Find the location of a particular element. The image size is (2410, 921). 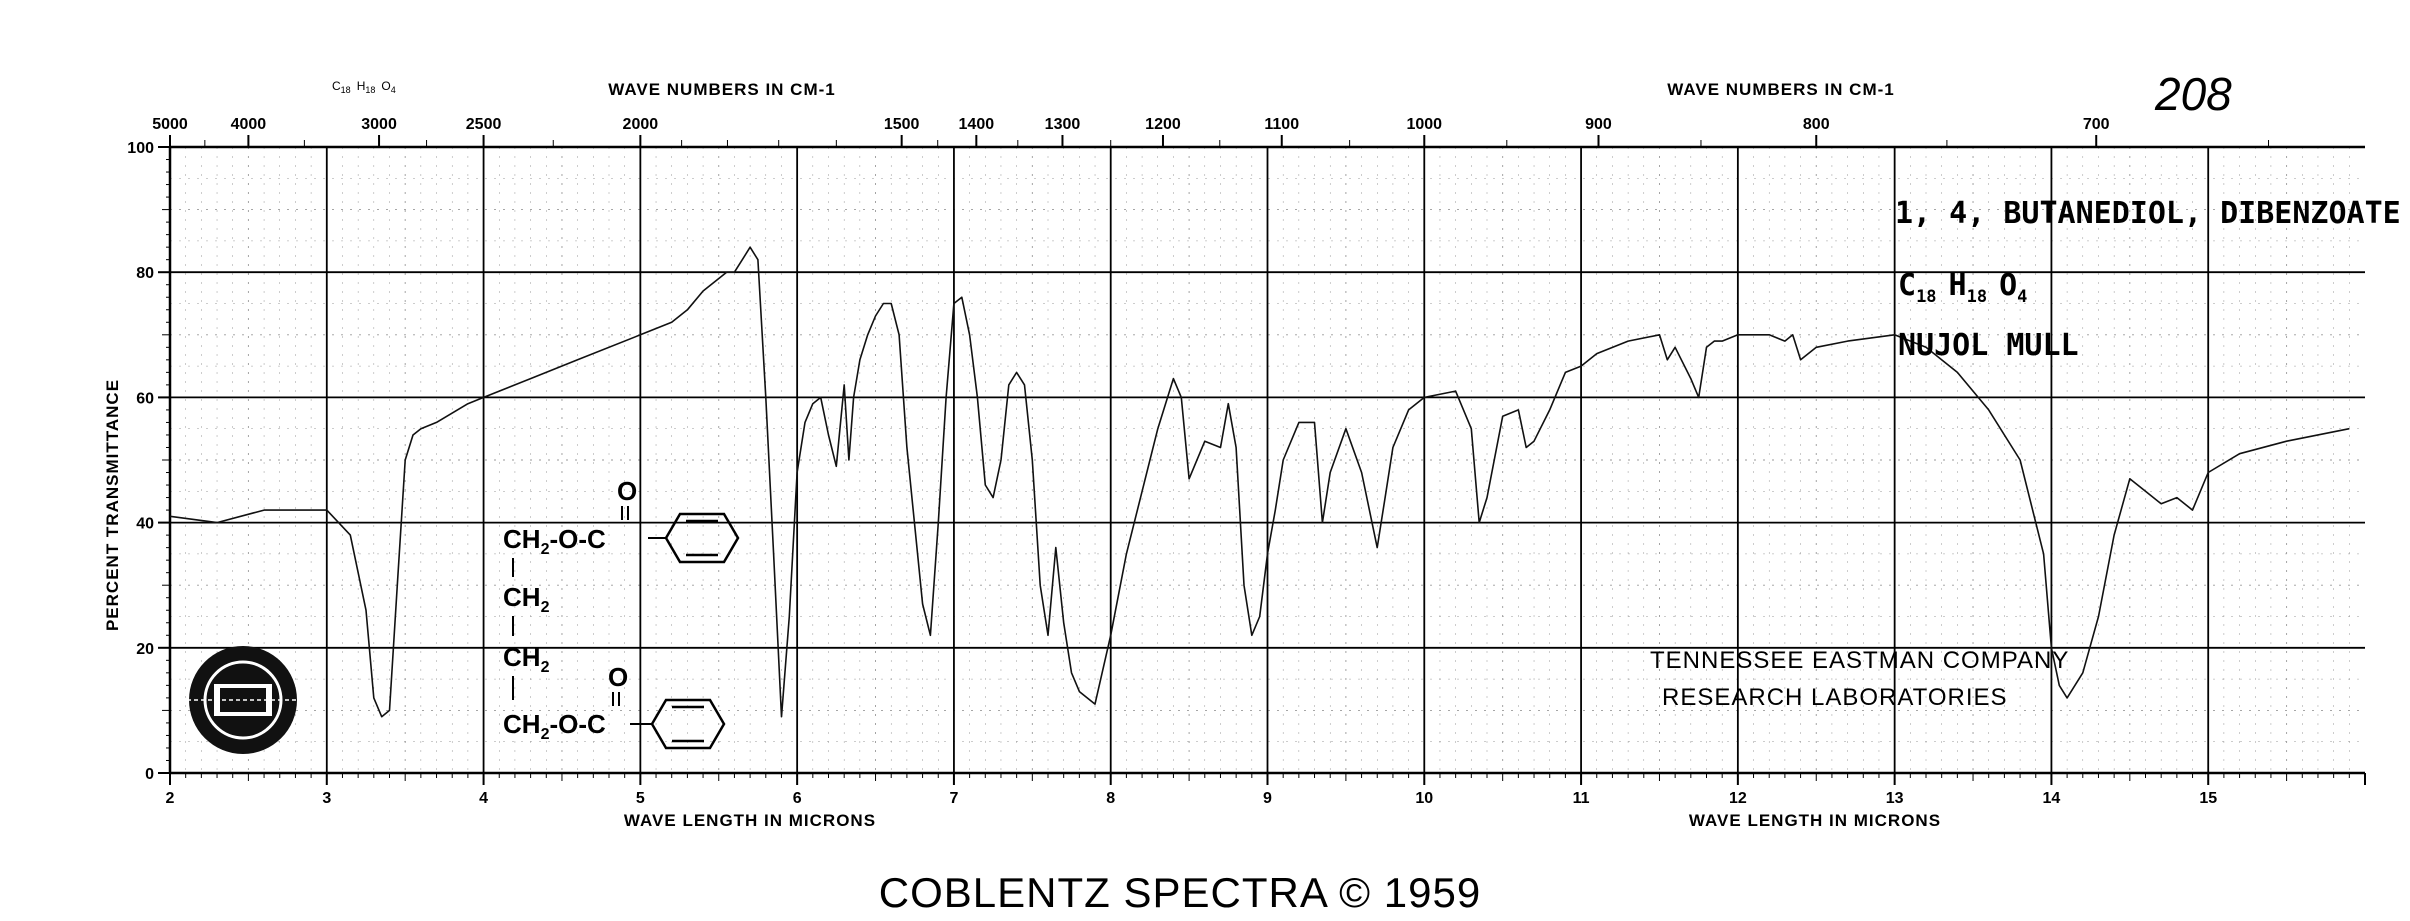

top-tick-label-1000: 1000 is located at coordinates (1424, 124).